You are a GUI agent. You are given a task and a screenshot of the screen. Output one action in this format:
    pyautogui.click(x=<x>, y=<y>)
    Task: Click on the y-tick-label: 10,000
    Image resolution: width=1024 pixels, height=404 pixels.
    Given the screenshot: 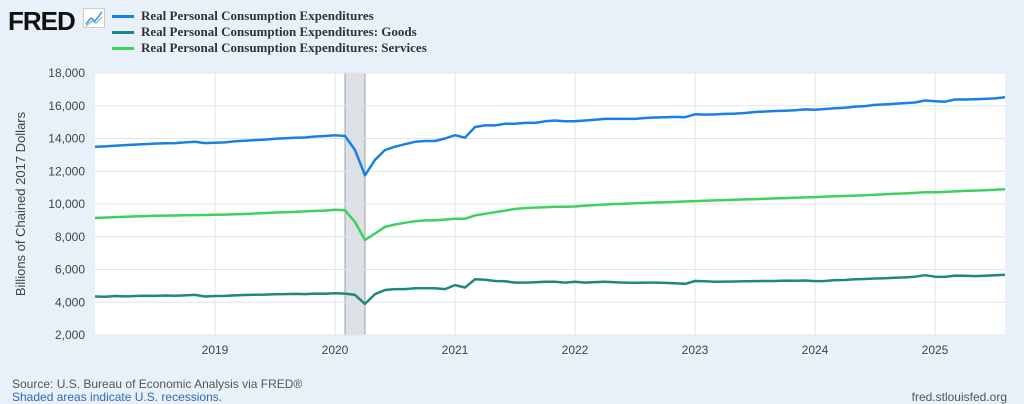 What is the action you would take?
    pyautogui.click(x=66, y=204)
    